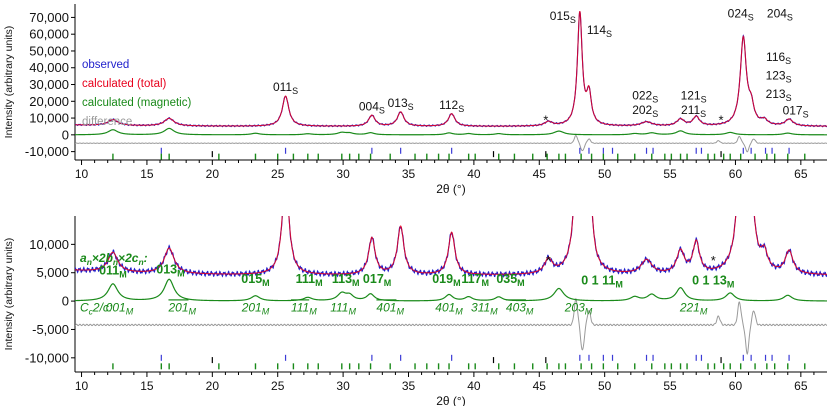 The height and width of the screenshot is (406, 831). Describe the element at coordinates (645, 111) in the screenshot. I see `peak-label: 202S` at that location.